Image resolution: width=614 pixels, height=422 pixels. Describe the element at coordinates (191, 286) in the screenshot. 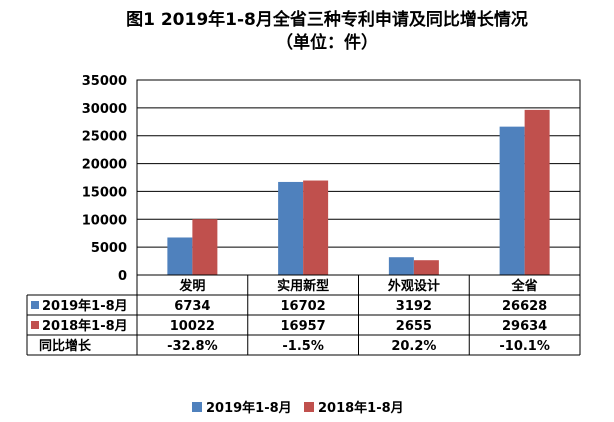

I see `x-category-label: 发明` at that location.